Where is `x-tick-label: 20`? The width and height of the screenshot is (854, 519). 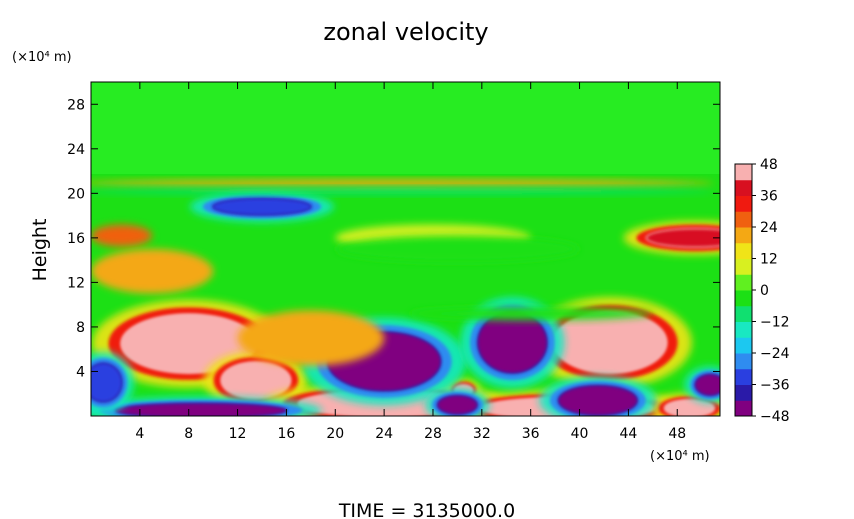
x-tick-label: 20 is located at coordinates (335, 434).